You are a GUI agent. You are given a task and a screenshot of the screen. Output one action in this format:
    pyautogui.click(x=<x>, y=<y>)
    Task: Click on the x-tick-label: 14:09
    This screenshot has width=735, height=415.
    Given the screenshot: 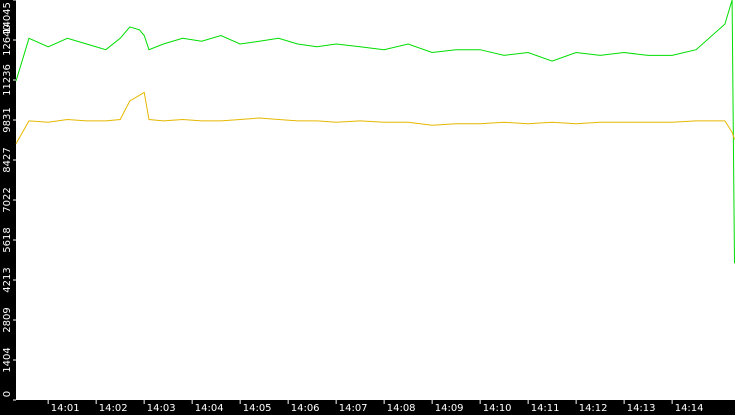 What is the action you would take?
    pyautogui.click(x=449, y=408)
    